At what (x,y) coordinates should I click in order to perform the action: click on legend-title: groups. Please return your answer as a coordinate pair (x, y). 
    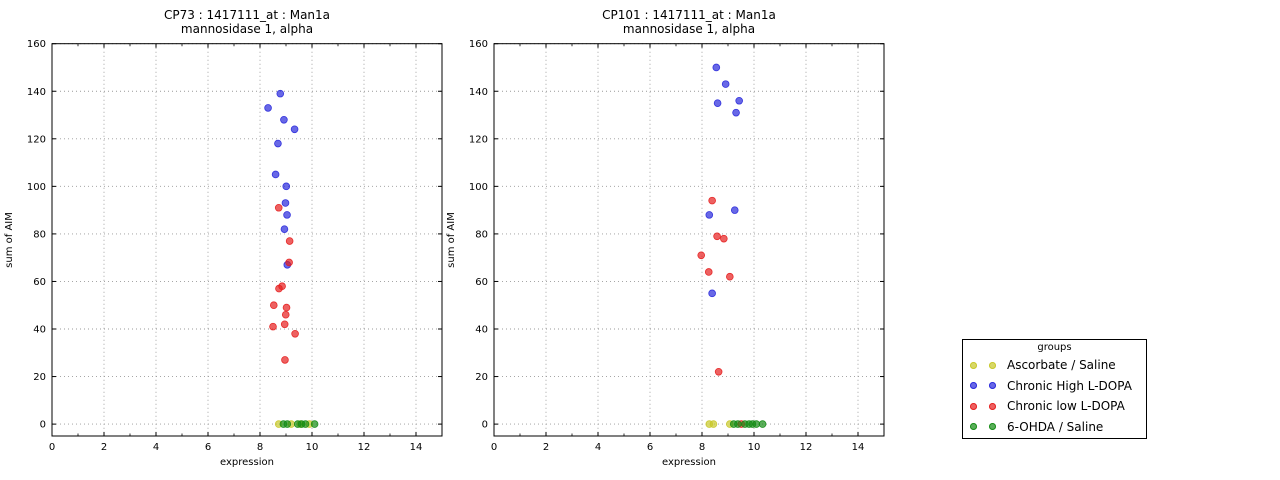
    Looking at the image, I should click on (1054, 347).